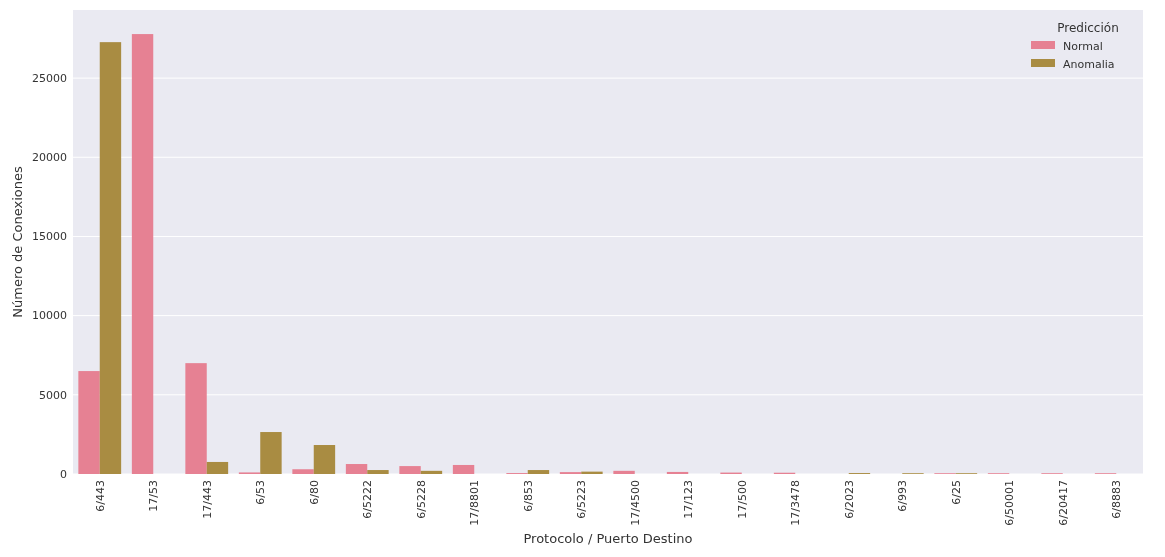 Image resolution: width=1165 pixels, height=557 pixels. I want to click on x-tick-label: 17/4500, so click(635, 503).